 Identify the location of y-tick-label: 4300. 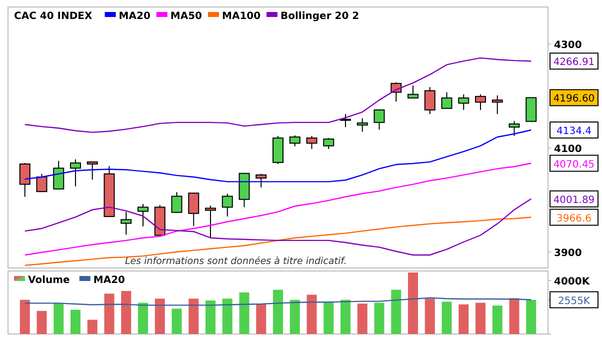
(568, 45).